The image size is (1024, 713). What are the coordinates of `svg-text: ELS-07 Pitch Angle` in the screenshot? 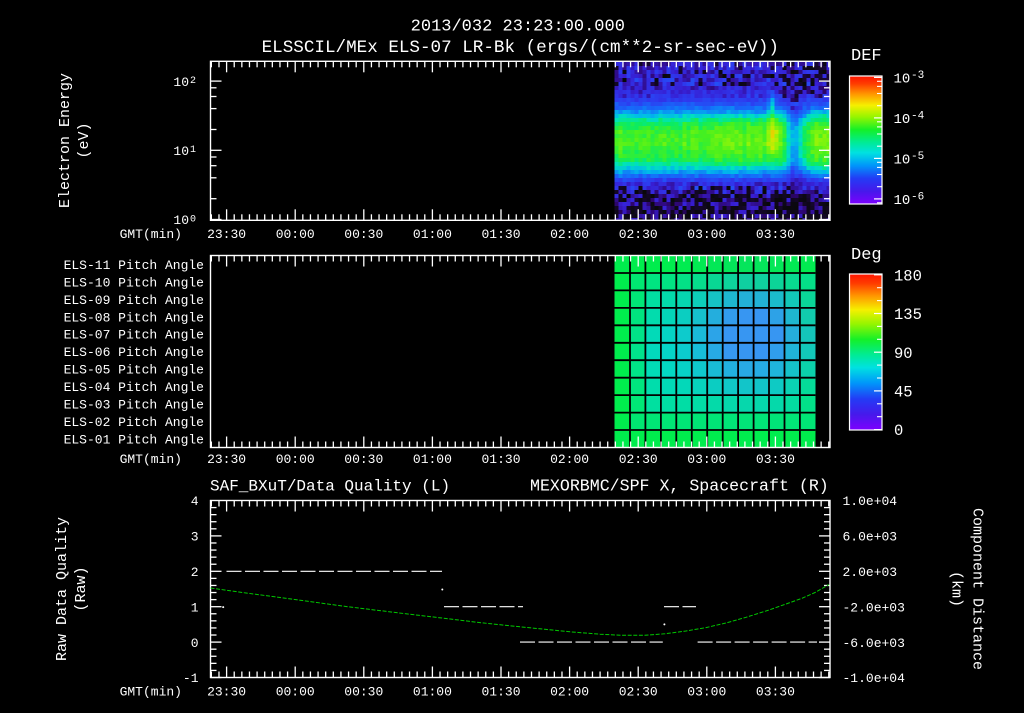 It's located at (134, 335).